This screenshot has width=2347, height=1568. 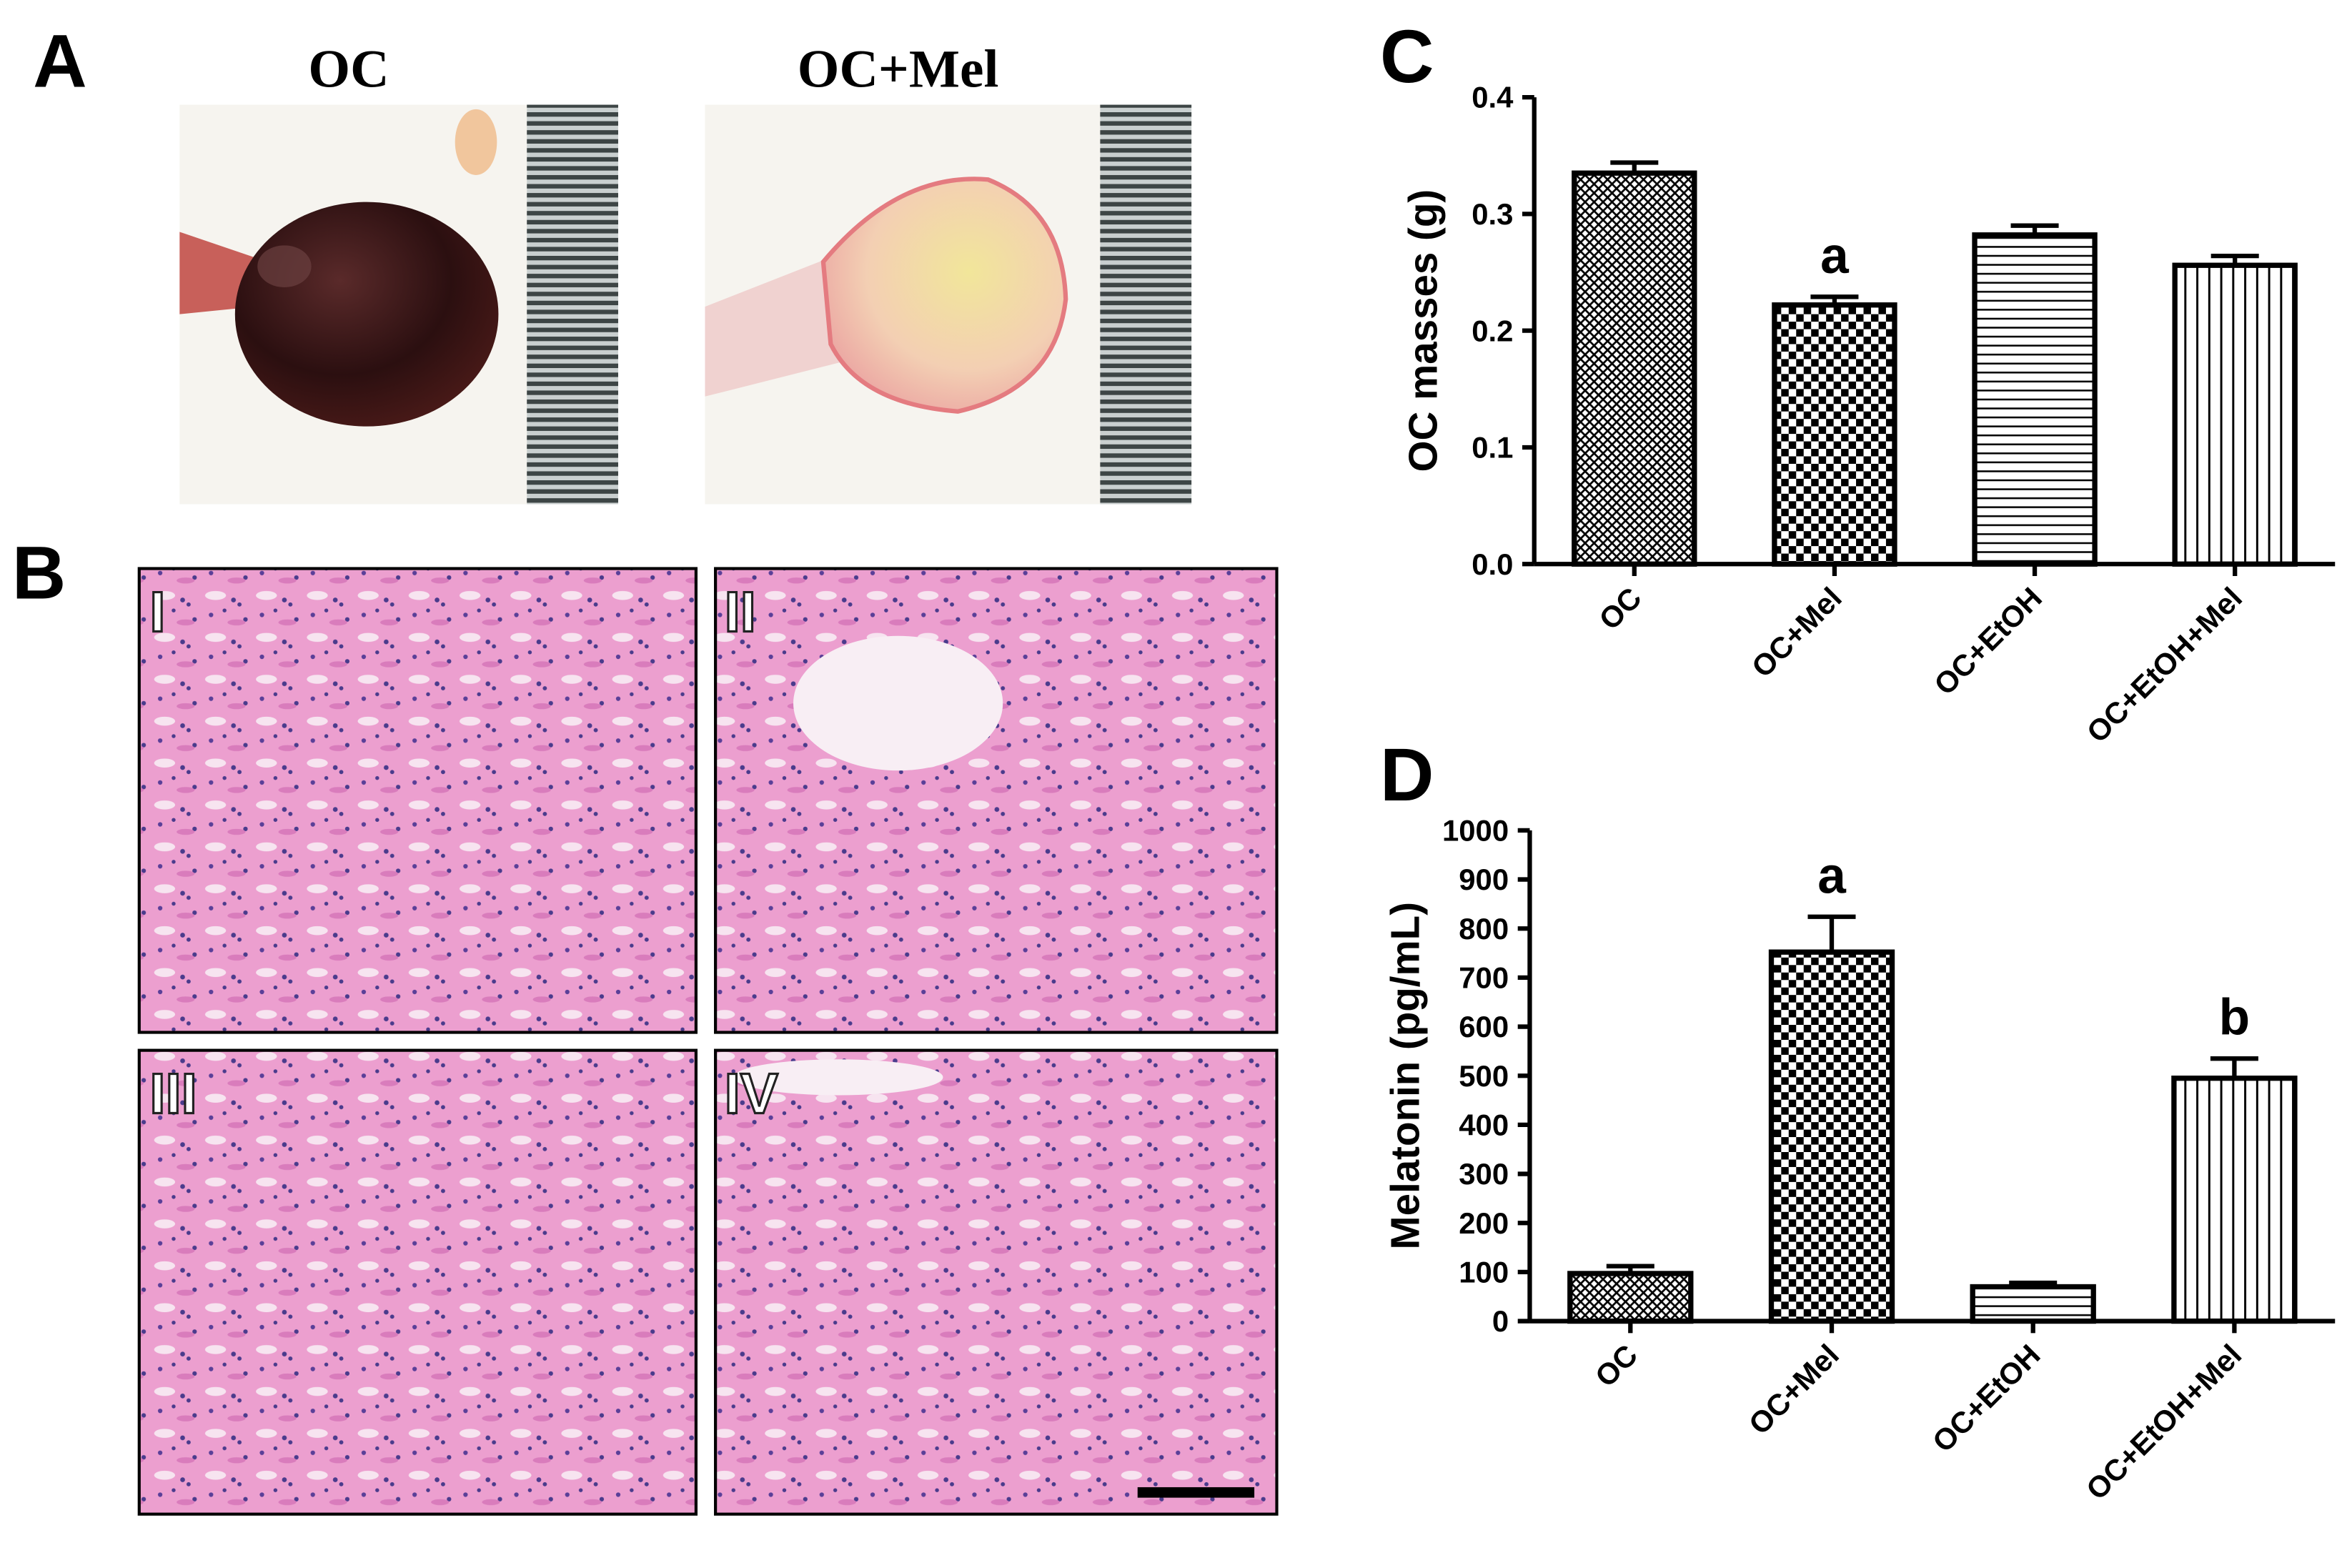 I want to click on histology-label: II, so click(x=740, y=611).